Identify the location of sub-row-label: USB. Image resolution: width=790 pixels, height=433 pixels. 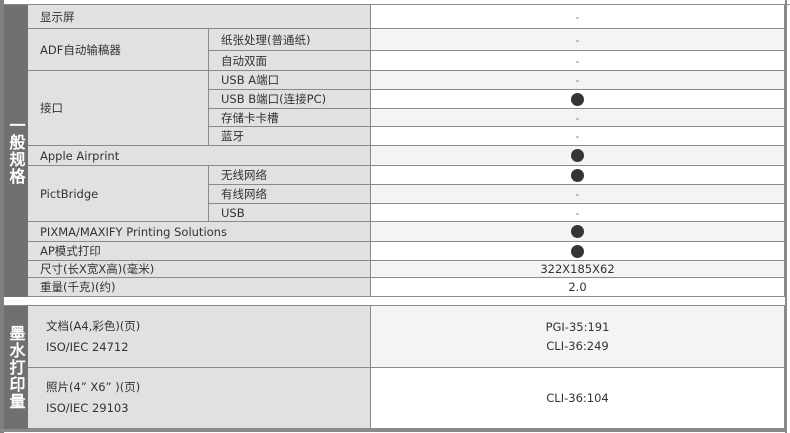
(290, 213).